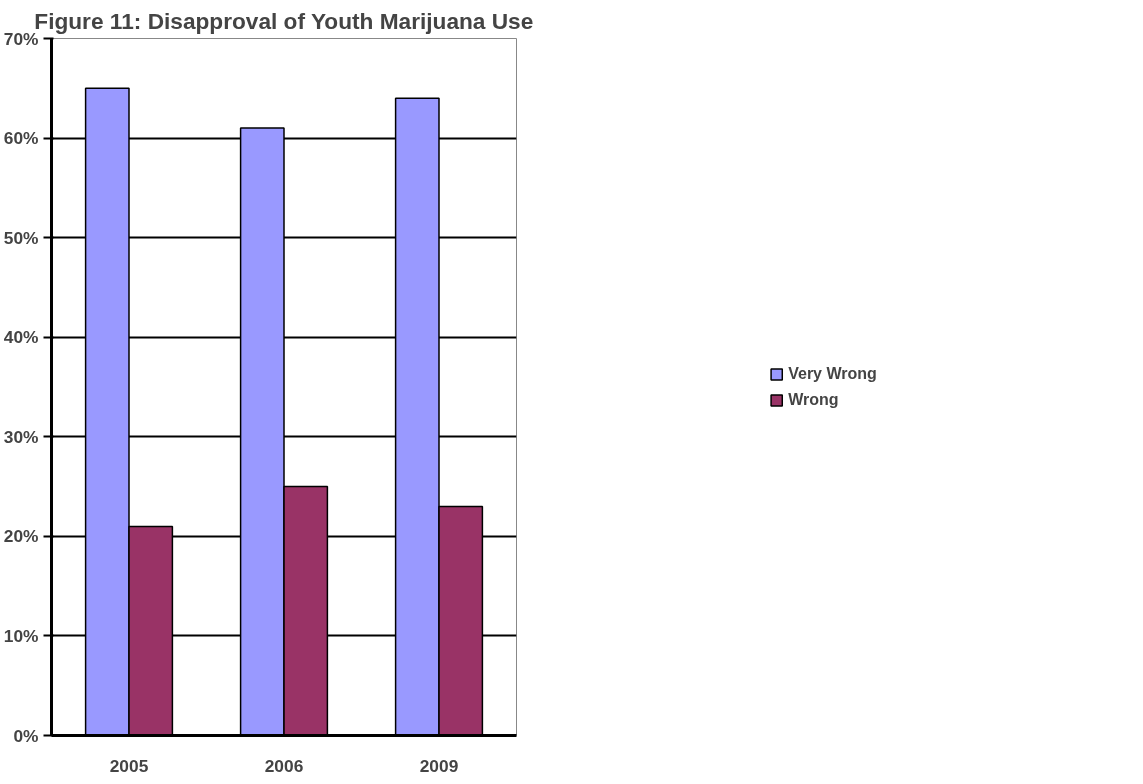 The image size is (1143, 784). What do you see at coordinates (26, 735) in the screenshot?
I see `y-tick-label: 0%` at bounding box center [26, 735].